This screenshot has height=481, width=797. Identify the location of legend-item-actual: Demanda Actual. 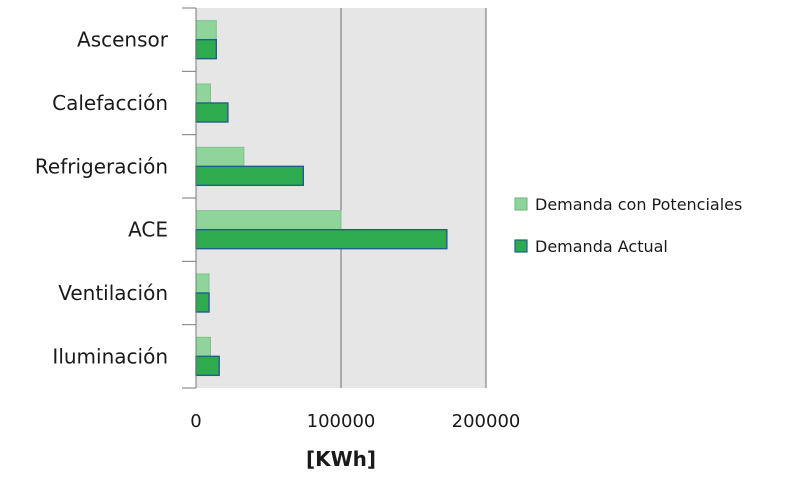
(591, 246).